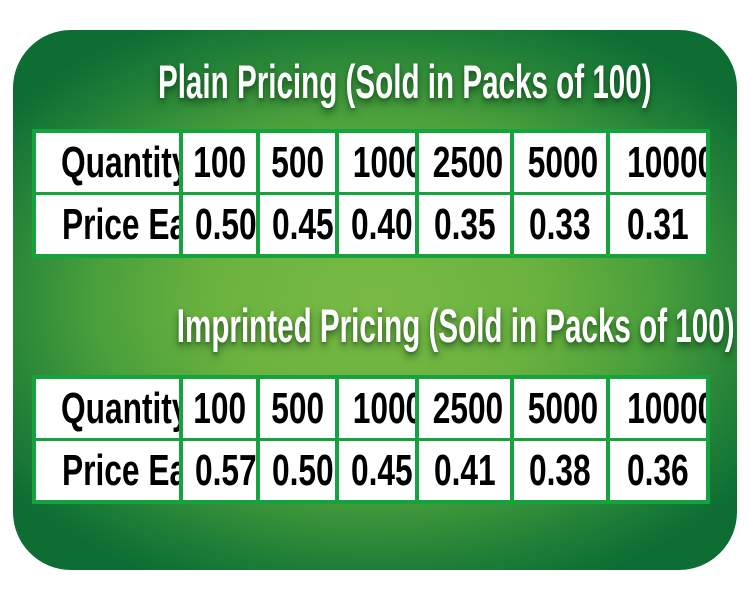 The height and width of the screenshot is (600, 750). I want to click on plain-quantity-row: Quantity 100 500 1000 2500 5000 10000, so click(371, 162).